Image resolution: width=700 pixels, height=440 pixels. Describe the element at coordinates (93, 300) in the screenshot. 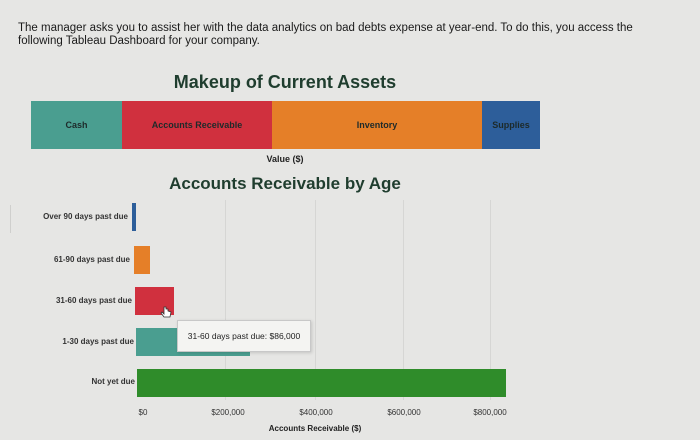

I see `row-label-31-60: 31-60 days past due` at that location.